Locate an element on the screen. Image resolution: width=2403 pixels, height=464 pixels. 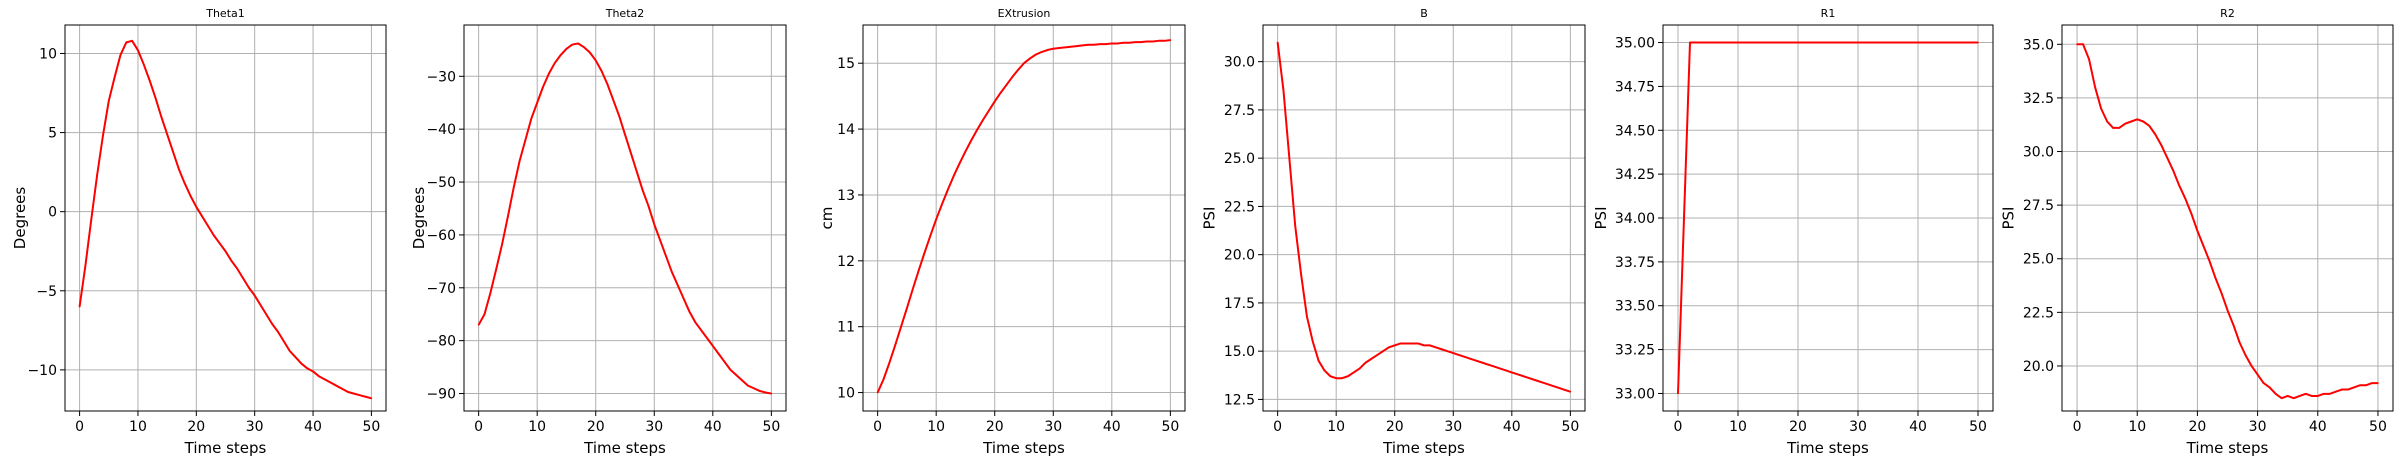
y-tick-label: 35.0 is located at coordinates (2038, 45).